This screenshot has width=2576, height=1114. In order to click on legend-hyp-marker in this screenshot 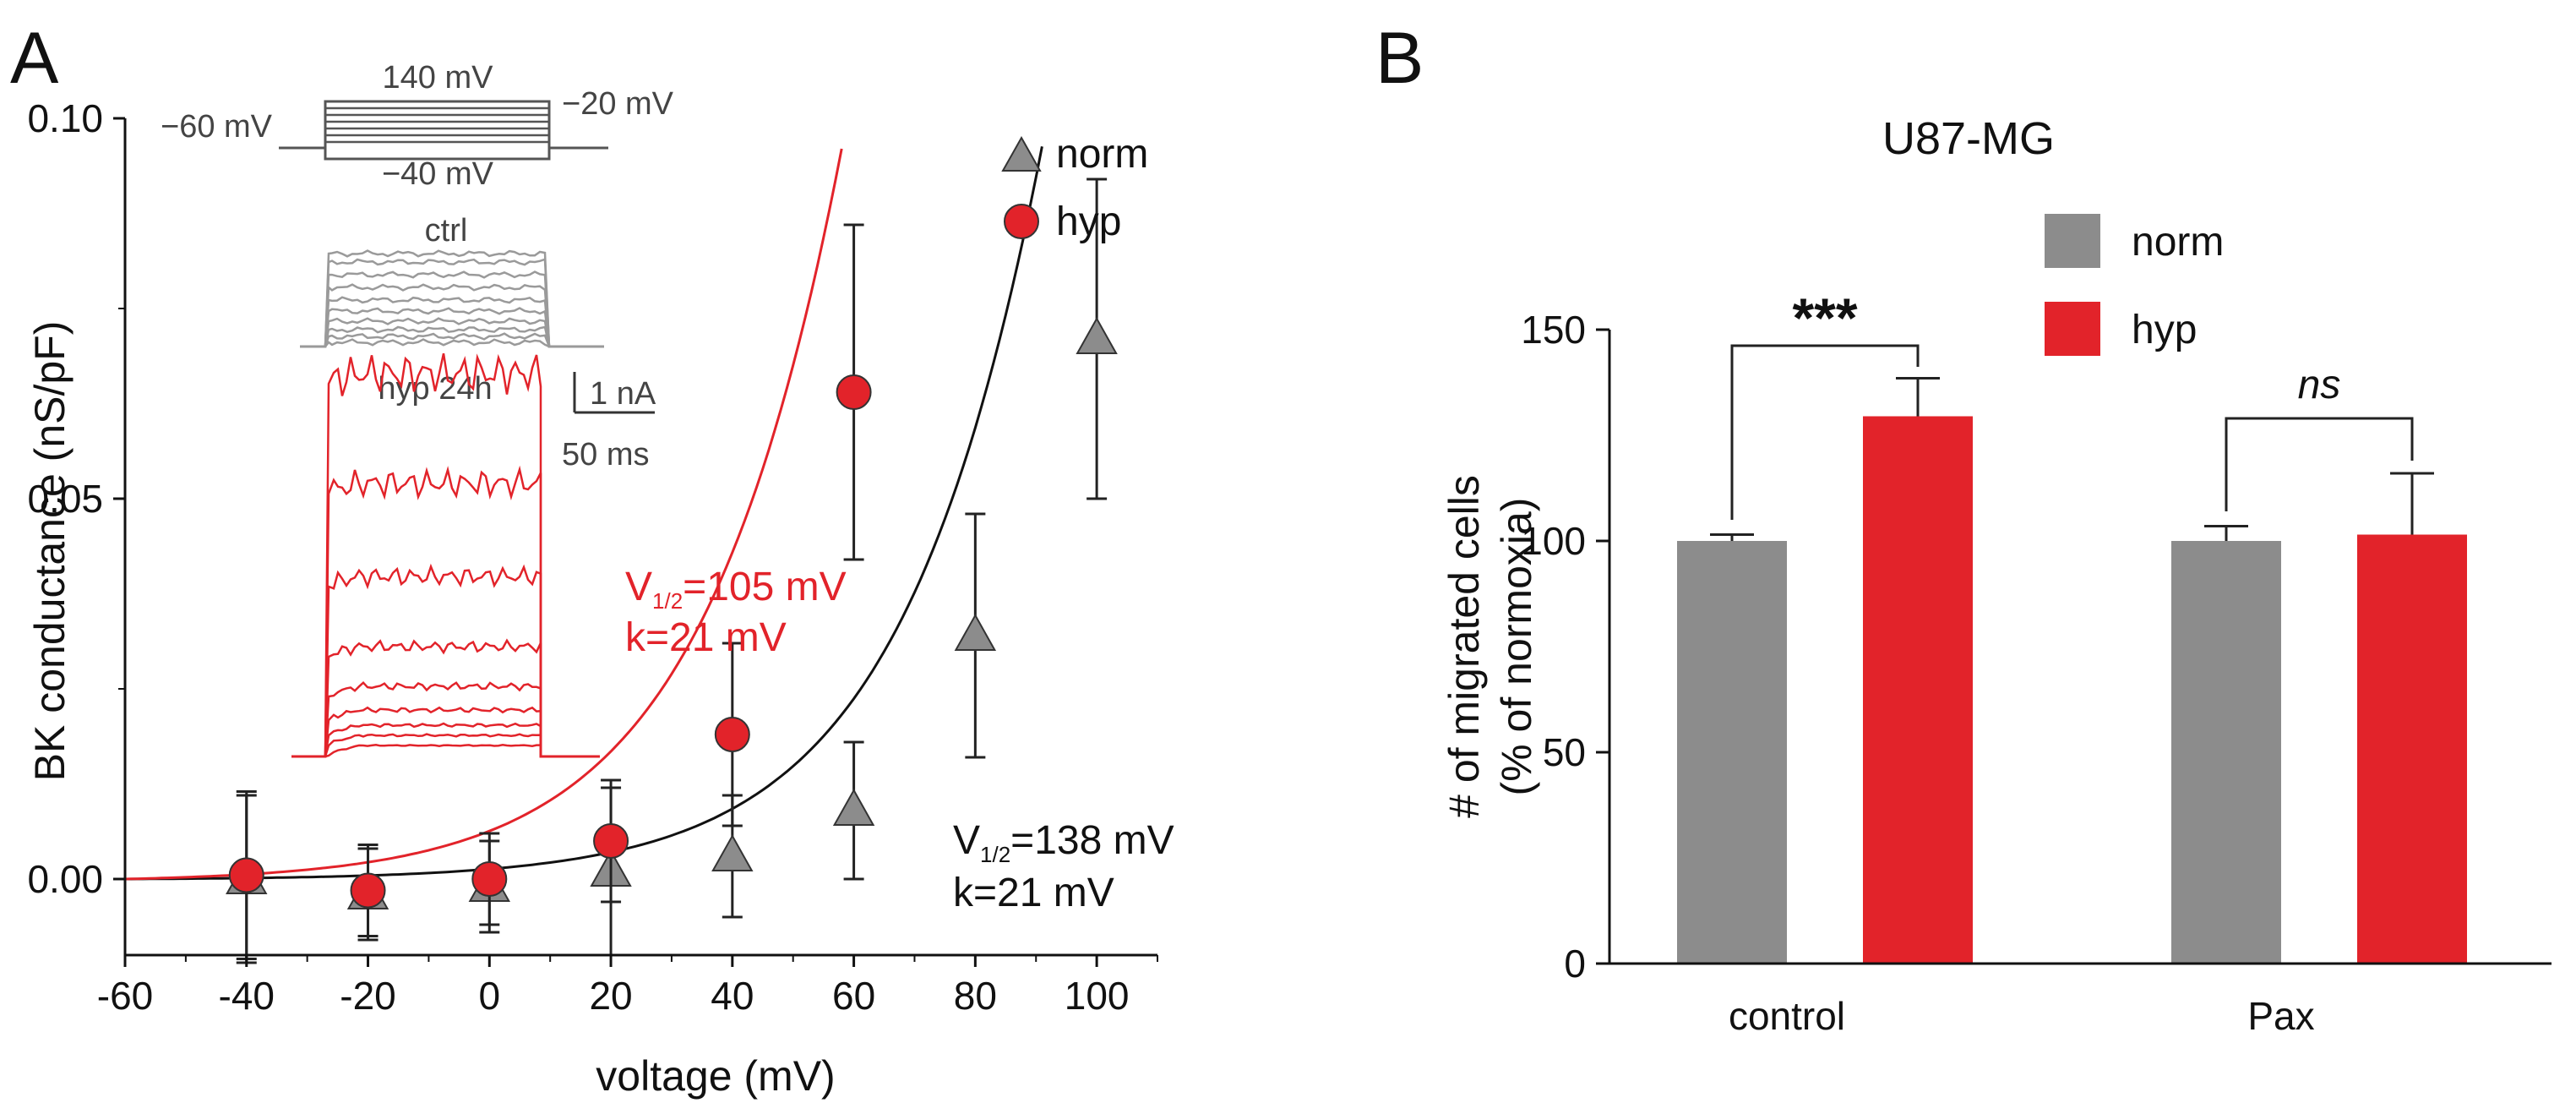, I will do `click(1021, 221)`.